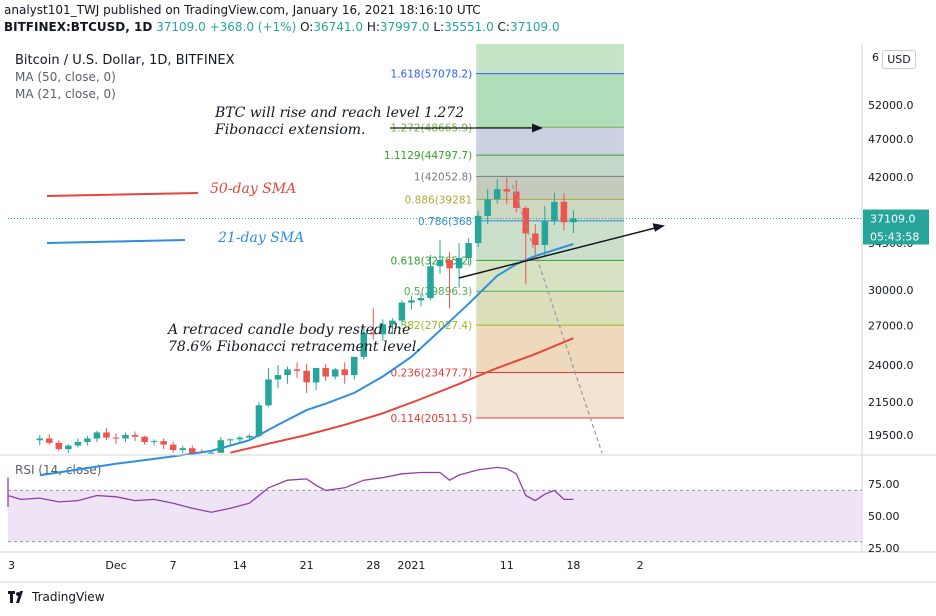  I want to click on sma21-label: 21-day SMA, so click(260, 238).